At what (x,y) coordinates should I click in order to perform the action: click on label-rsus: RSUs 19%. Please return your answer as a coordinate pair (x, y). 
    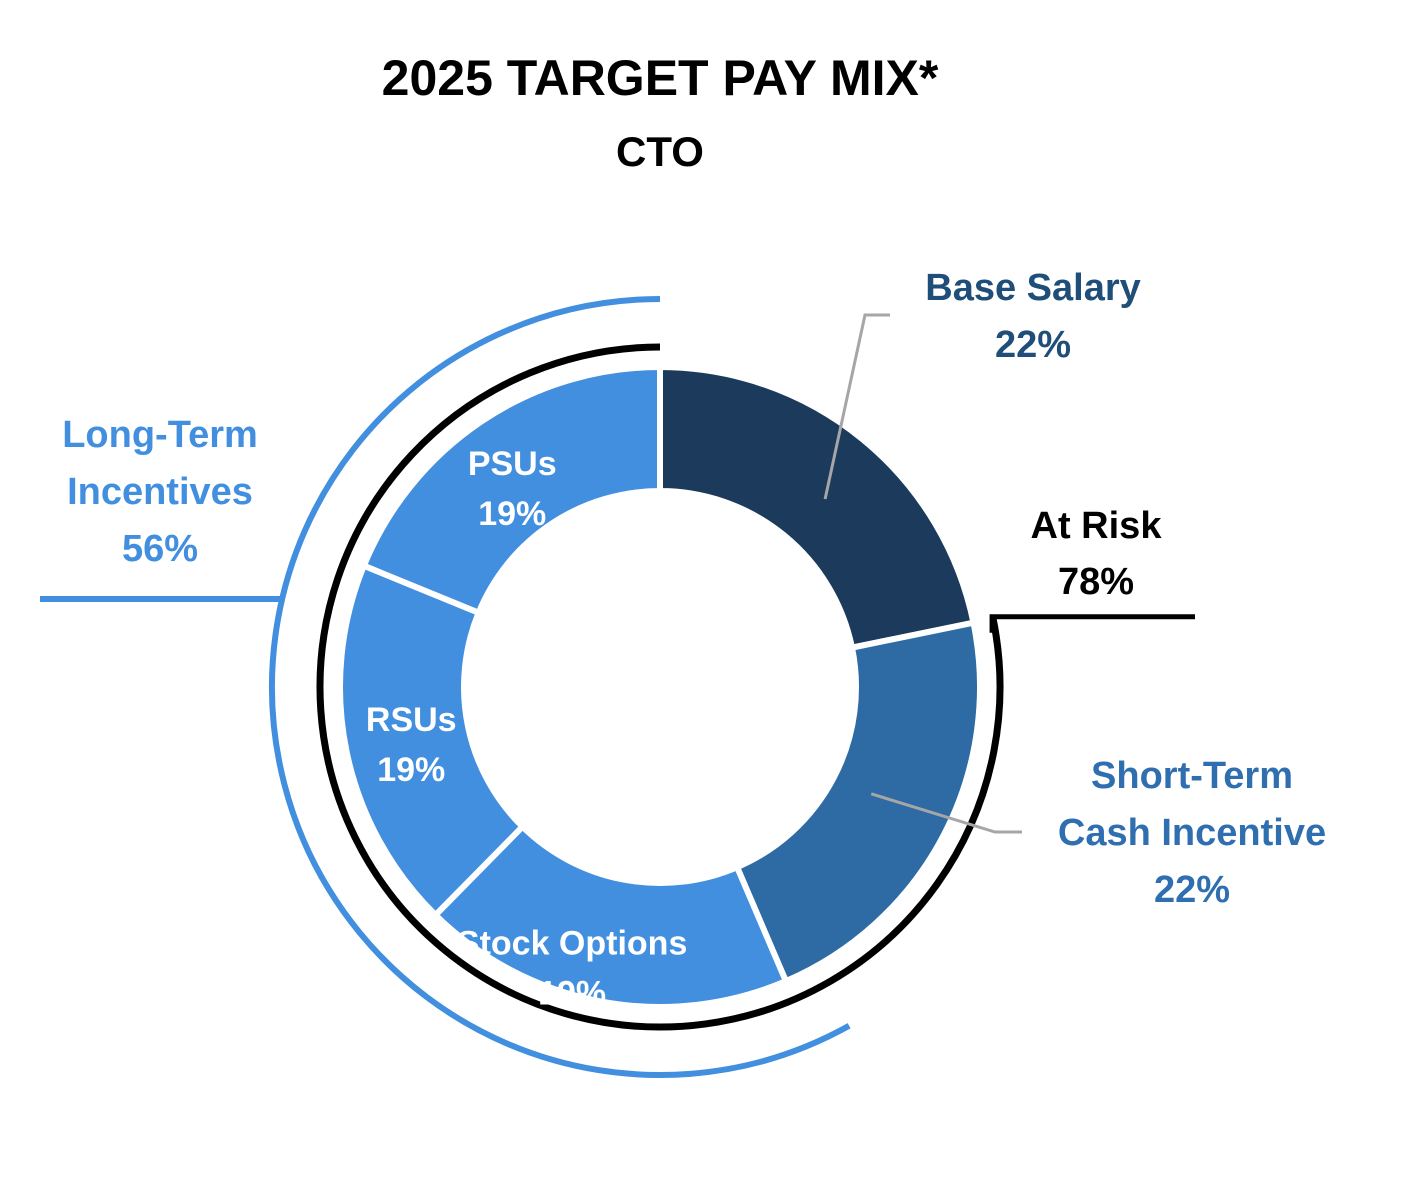
    Looking at the image, I should click on (411, 745).